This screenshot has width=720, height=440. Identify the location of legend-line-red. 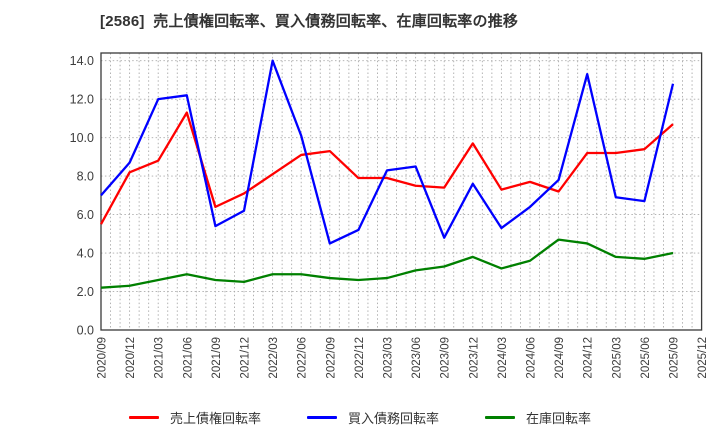
(143, 417).